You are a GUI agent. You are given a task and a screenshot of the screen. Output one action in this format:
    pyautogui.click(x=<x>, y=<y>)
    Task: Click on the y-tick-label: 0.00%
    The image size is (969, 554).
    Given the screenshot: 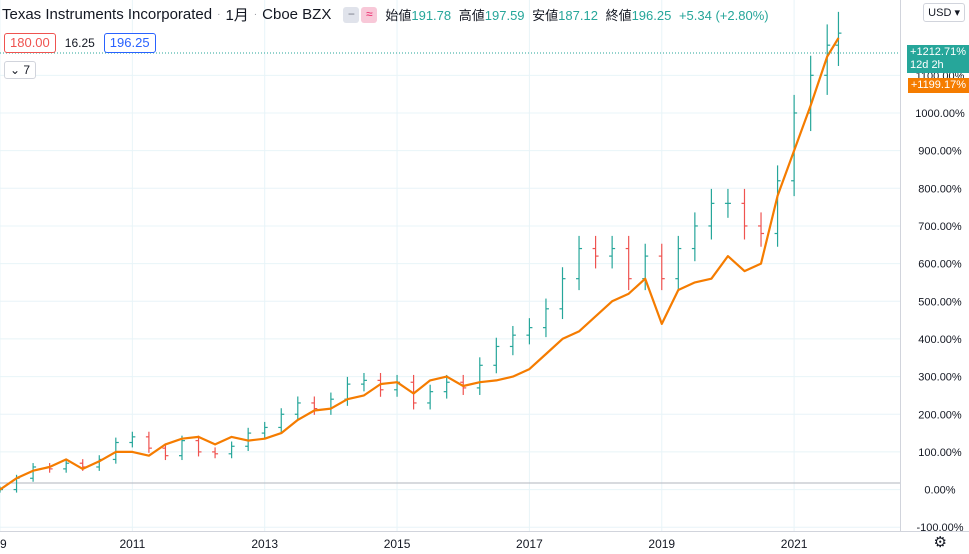 What is the action you would take?
    pyautogui.click(x=939, y=491)
    